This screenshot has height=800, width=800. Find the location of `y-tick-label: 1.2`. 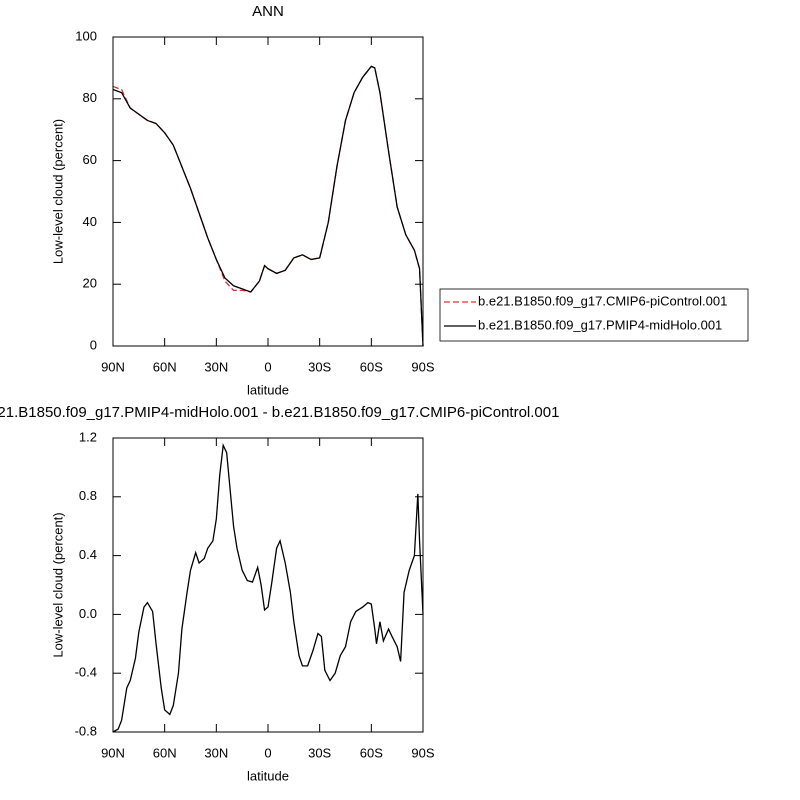

y-tick-label: 1.2 is located at coordinates (88, 436).